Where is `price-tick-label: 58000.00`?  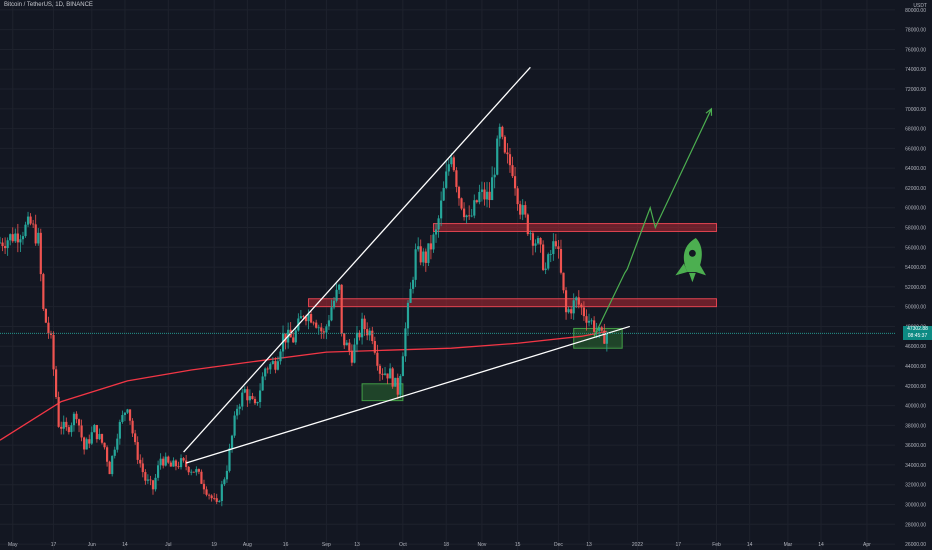 price-tick-label: 58000.00 is located at coordinates (915, 229).